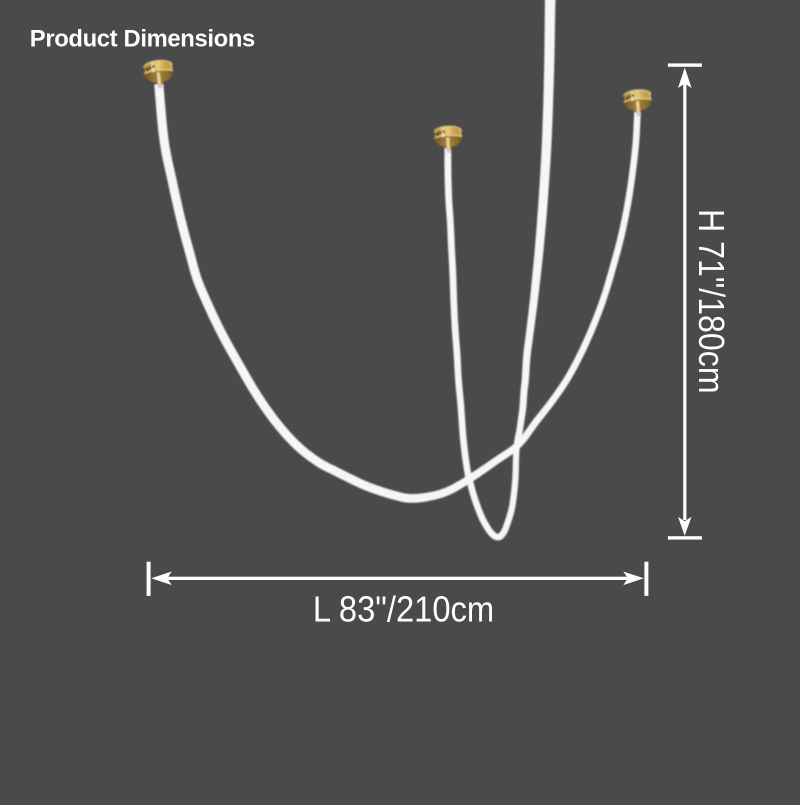 The image size is (800, 805). Describe the element at coordinates (711, 301) in the screenshot. I see `svg-text: H 71"/180cm` at that location.